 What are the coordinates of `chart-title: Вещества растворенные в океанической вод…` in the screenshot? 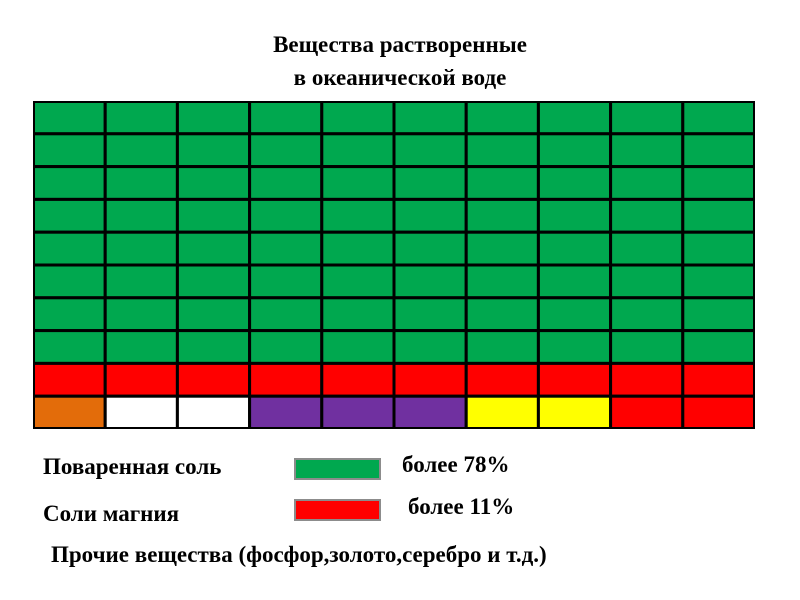 It's located at (400, 61).